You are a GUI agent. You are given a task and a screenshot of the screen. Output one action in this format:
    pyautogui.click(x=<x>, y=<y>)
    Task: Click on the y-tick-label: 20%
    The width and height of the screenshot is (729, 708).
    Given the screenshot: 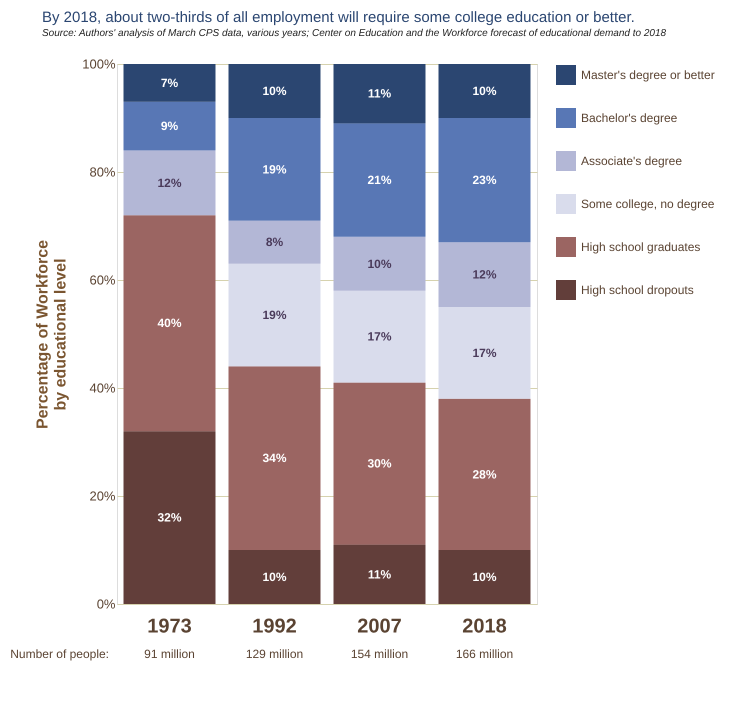 What is the action you would take?
    pyautogui.click(x=102, y=496)
    